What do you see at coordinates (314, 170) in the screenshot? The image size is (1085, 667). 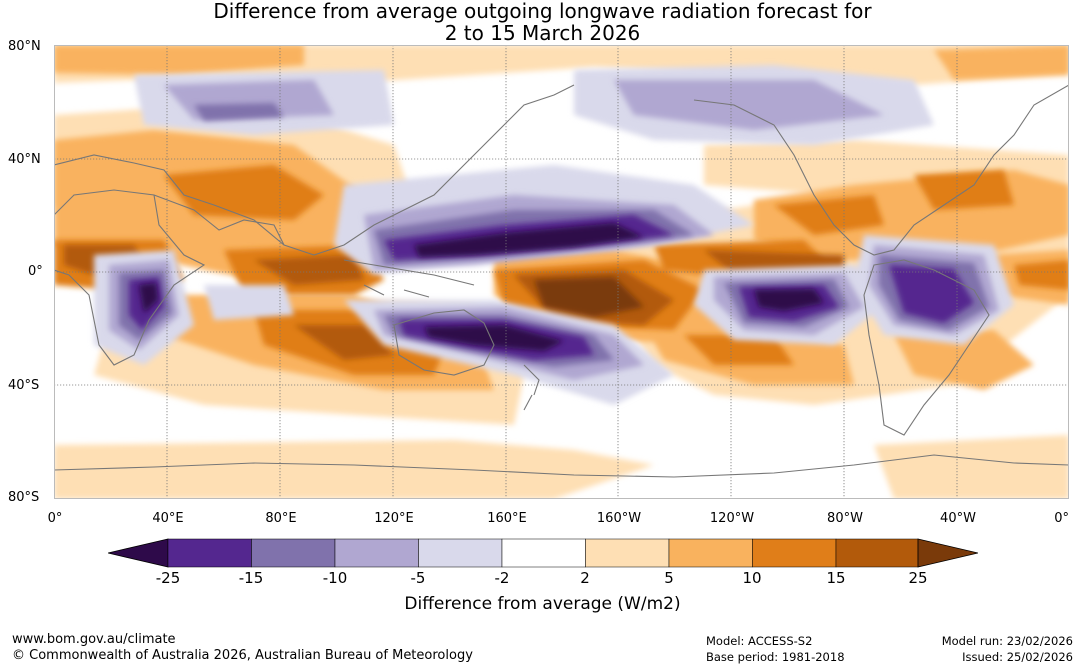 I see `coastline-eurasia` at bounding box center [314, 170].